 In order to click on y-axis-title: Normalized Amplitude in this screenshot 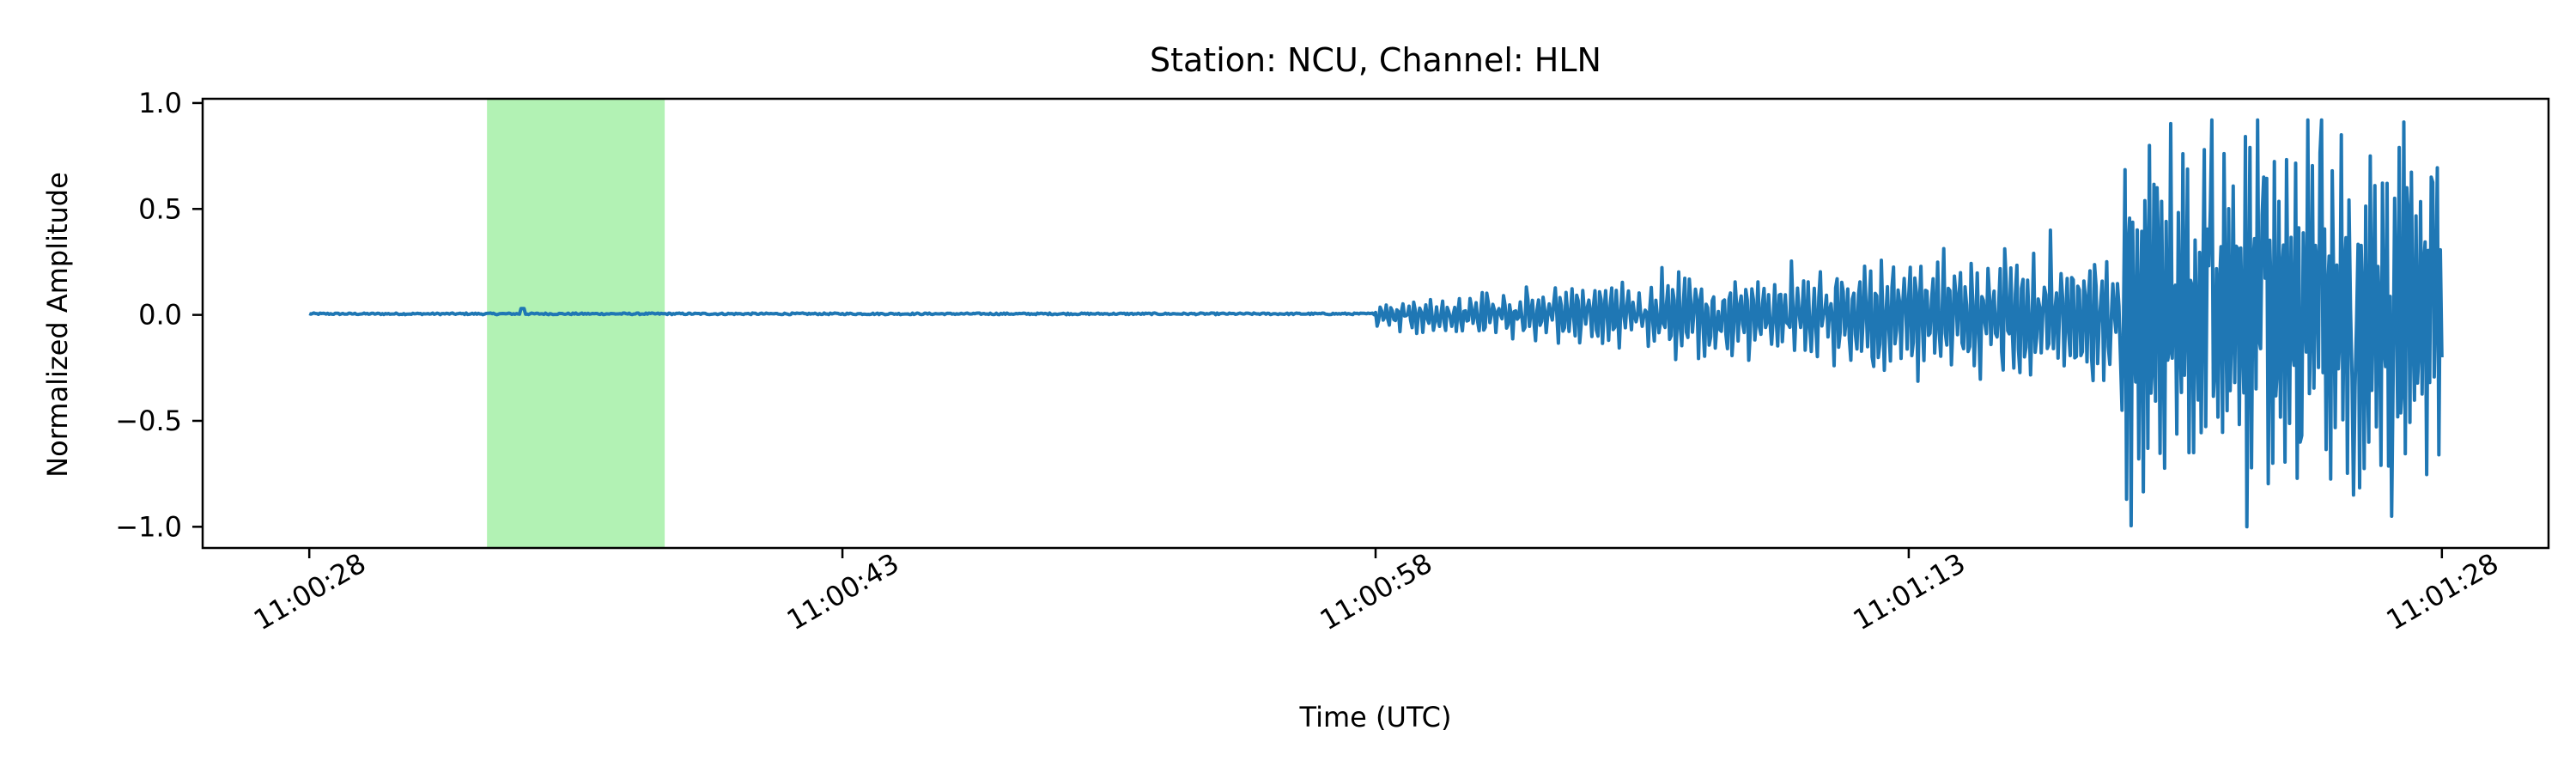, I will do `click(58, 325)`.